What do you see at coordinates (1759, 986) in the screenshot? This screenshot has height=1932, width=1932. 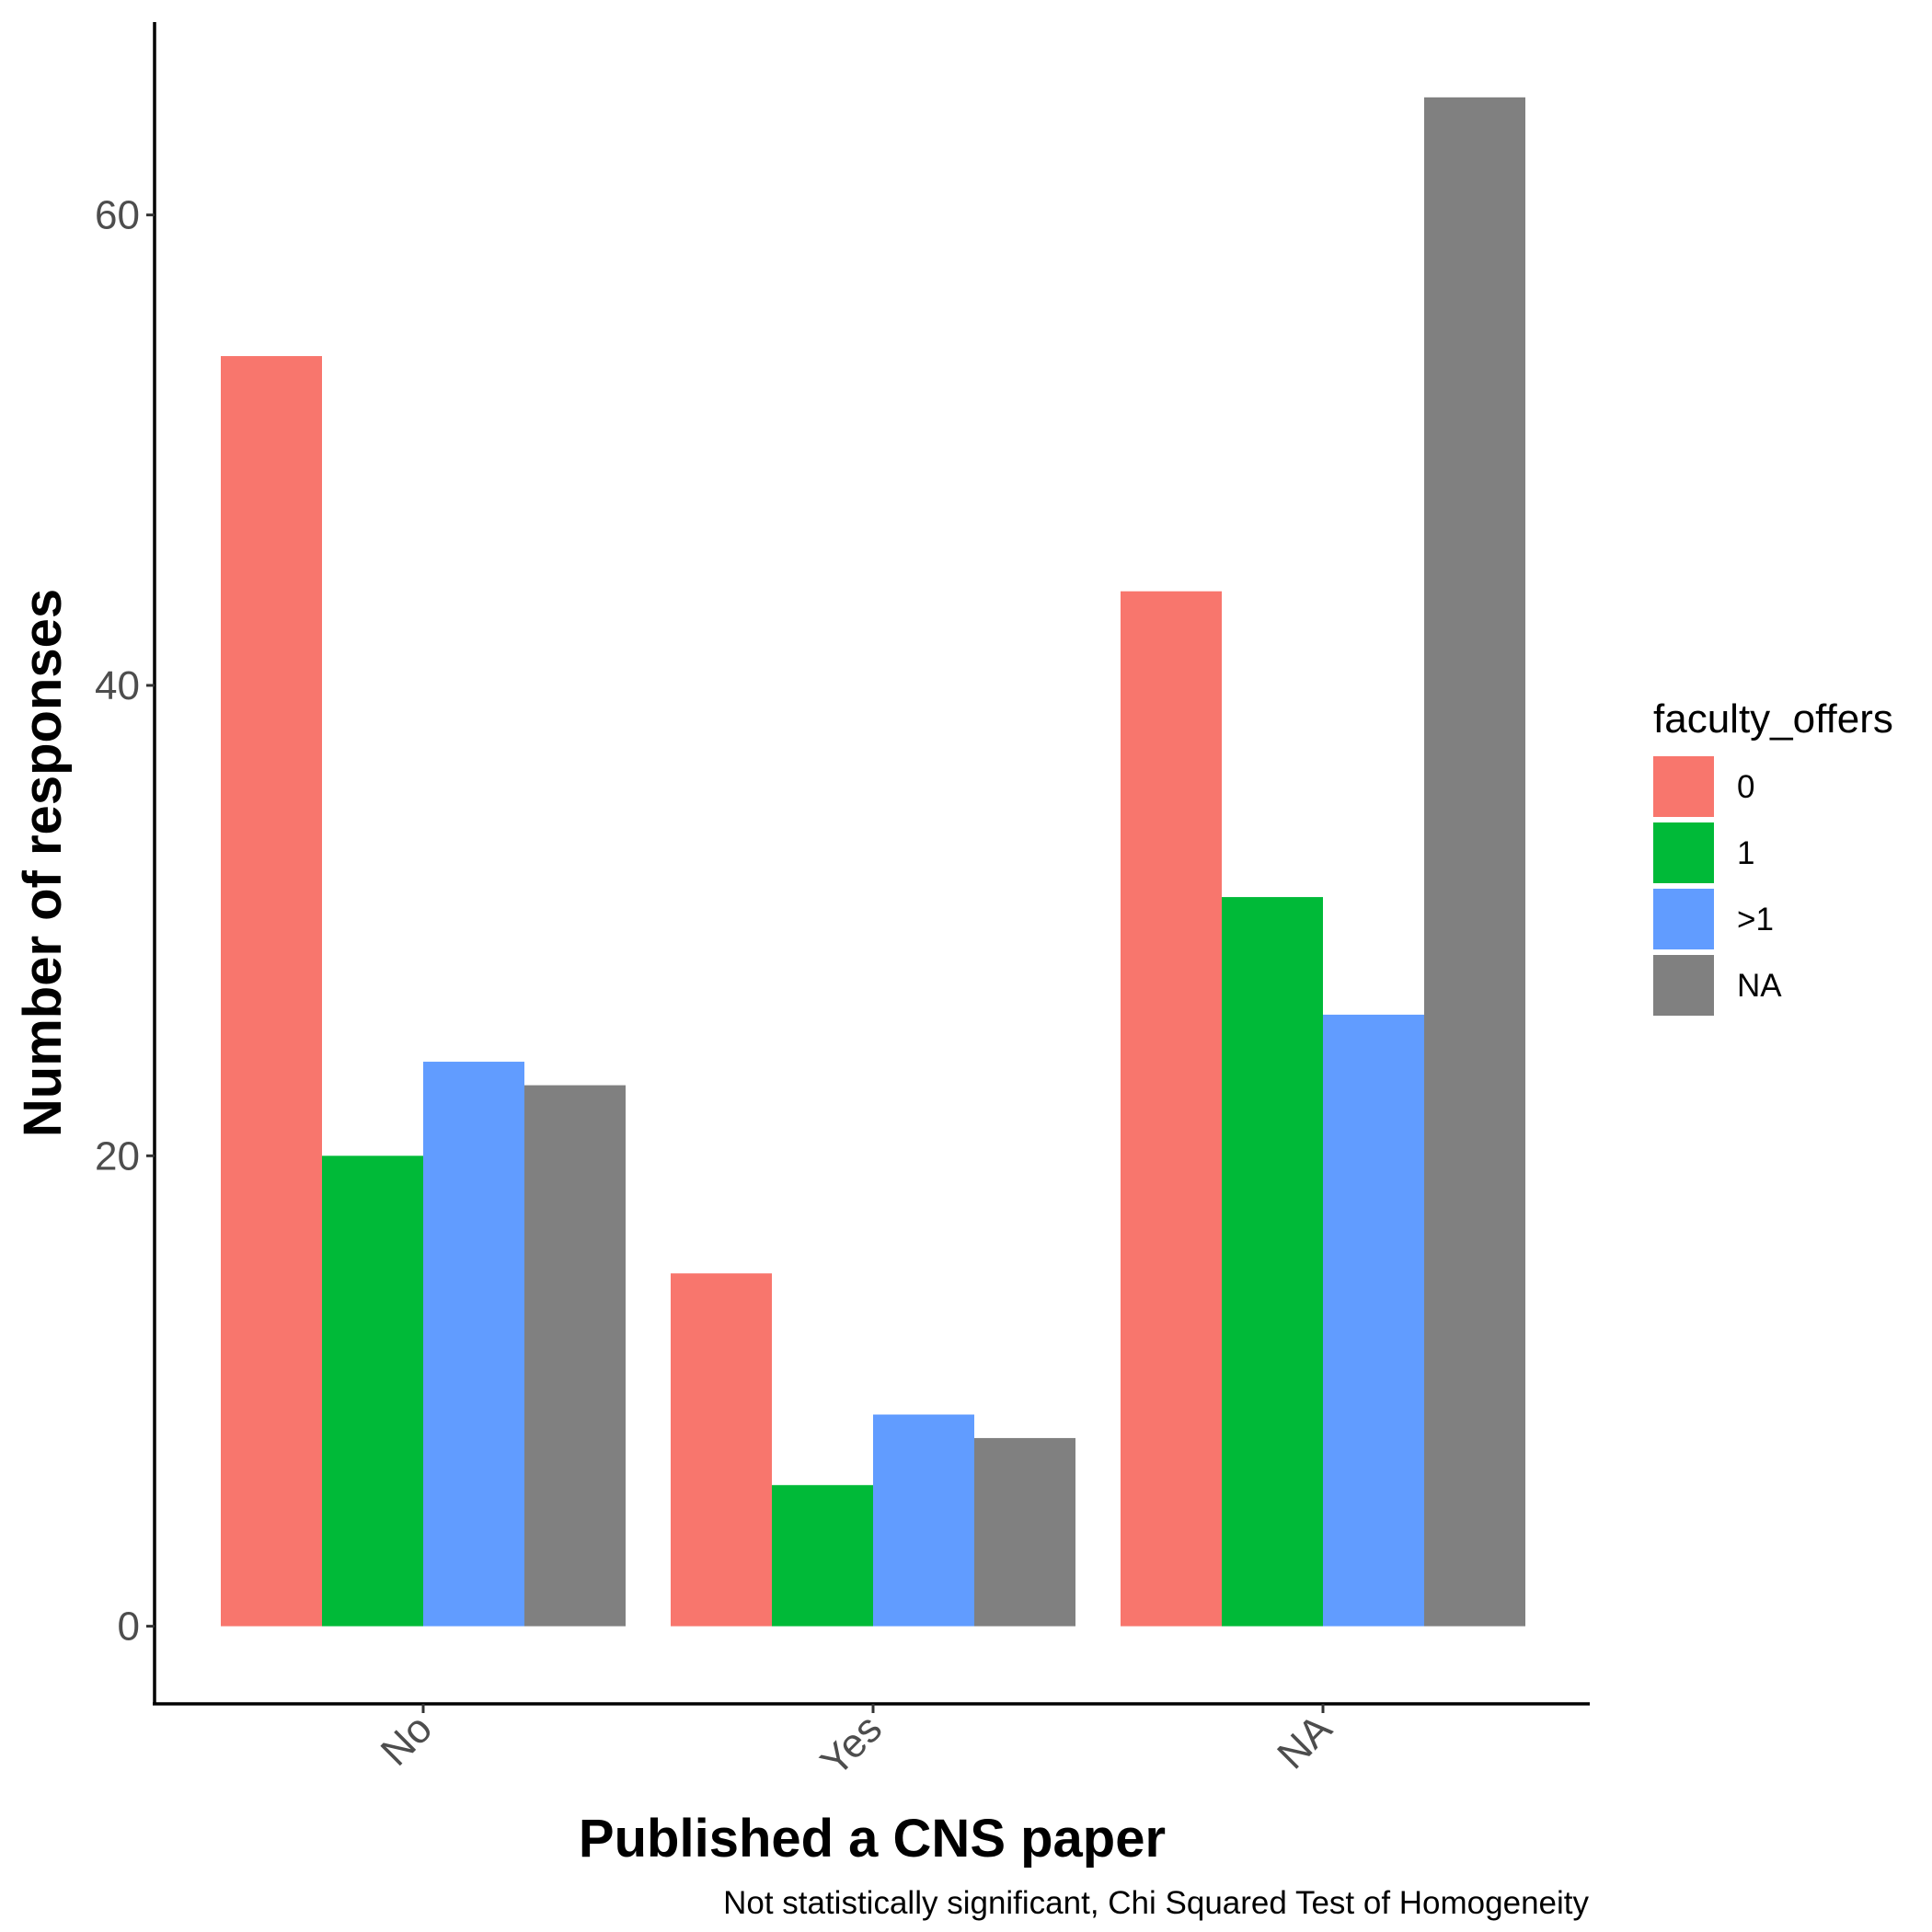 I see `legend-label: NA` at bounding box center [1759, 986].